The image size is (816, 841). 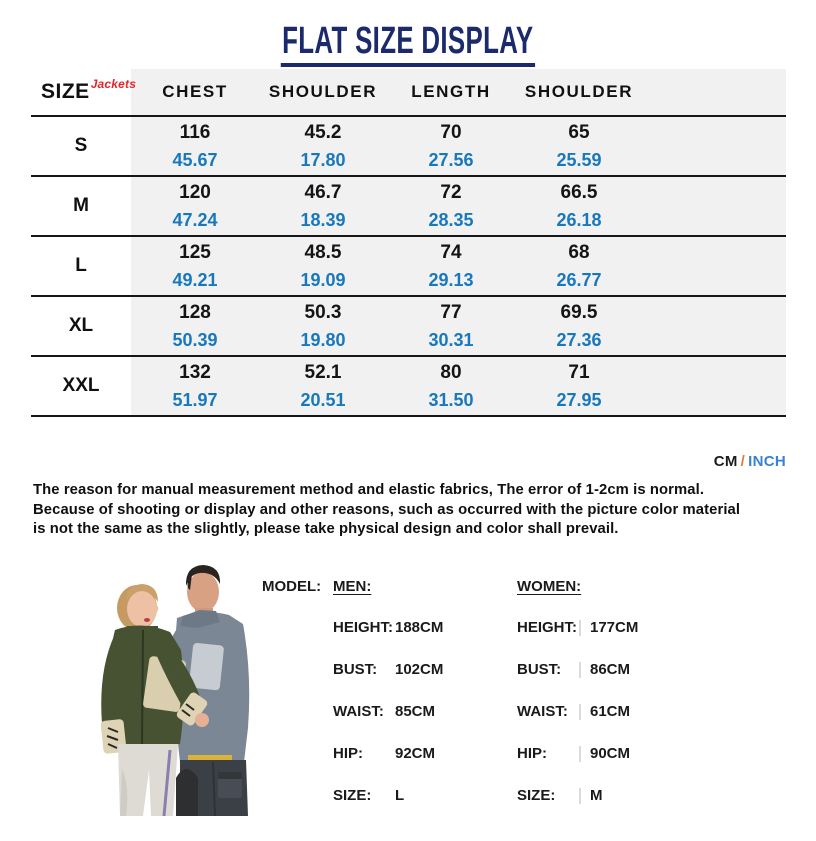 I want to click on women-bust-row: BUST: 86CM, so click(x=574, y=669).